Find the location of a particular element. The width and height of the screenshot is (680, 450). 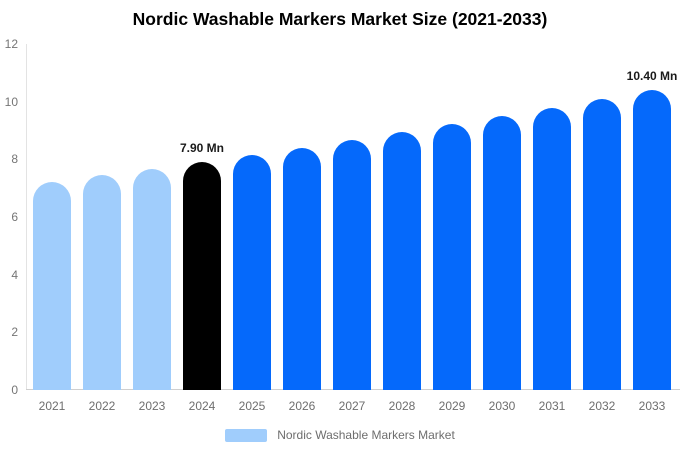

x-tick-2029: 2029 is located at coordinates (452, 406).